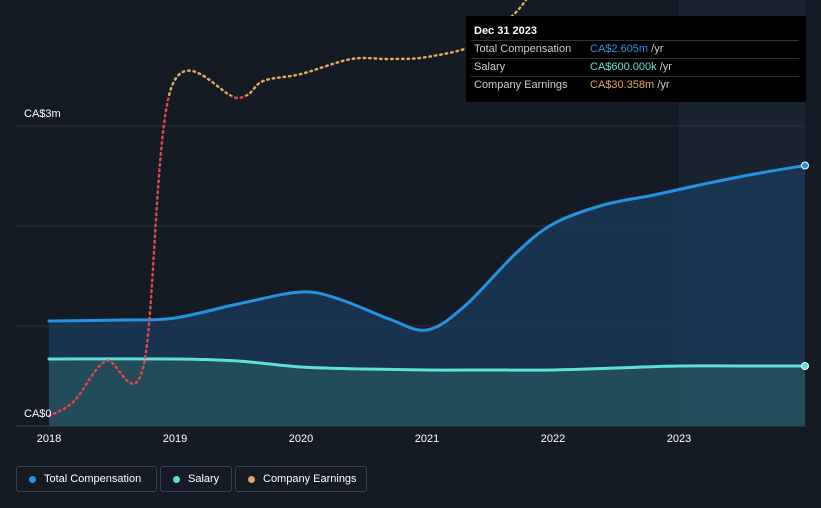  What do you see at coordinates (505, 31) in the screenshot?
I see `tooltip-date: Dec 31 2023` at bounding box center [505, 31].